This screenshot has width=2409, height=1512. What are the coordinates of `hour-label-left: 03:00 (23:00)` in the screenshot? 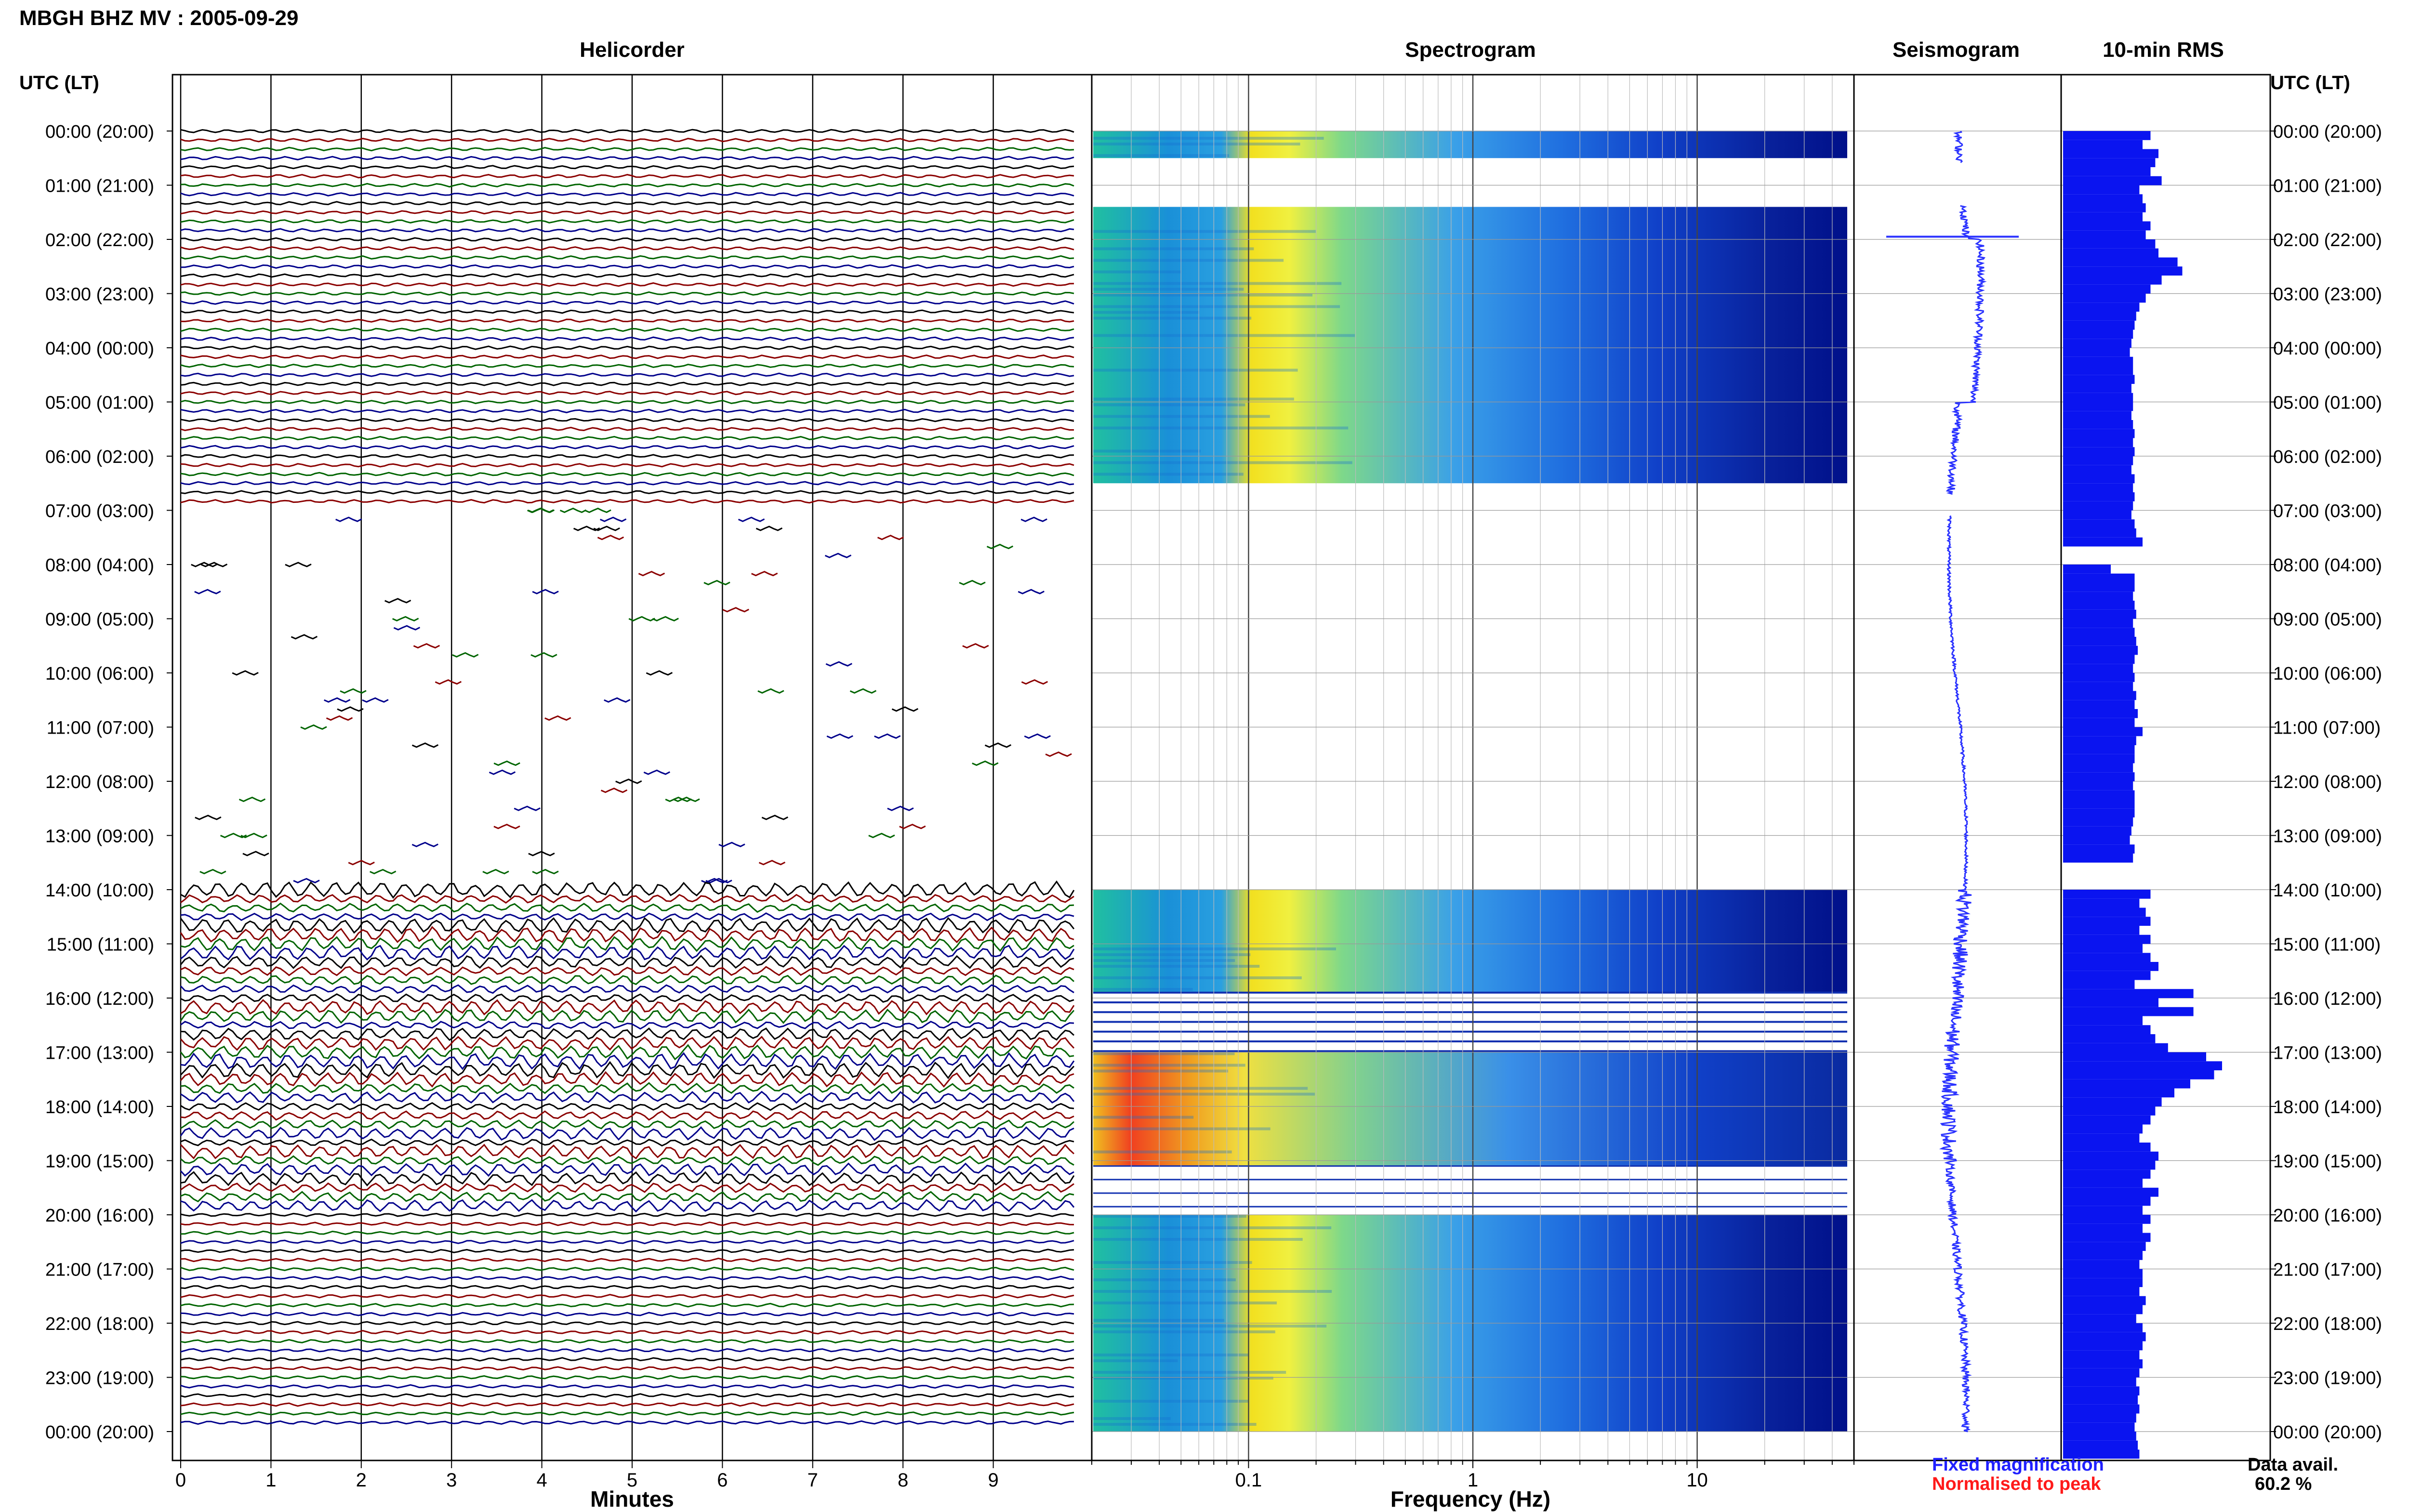 It's located at (99, 295).